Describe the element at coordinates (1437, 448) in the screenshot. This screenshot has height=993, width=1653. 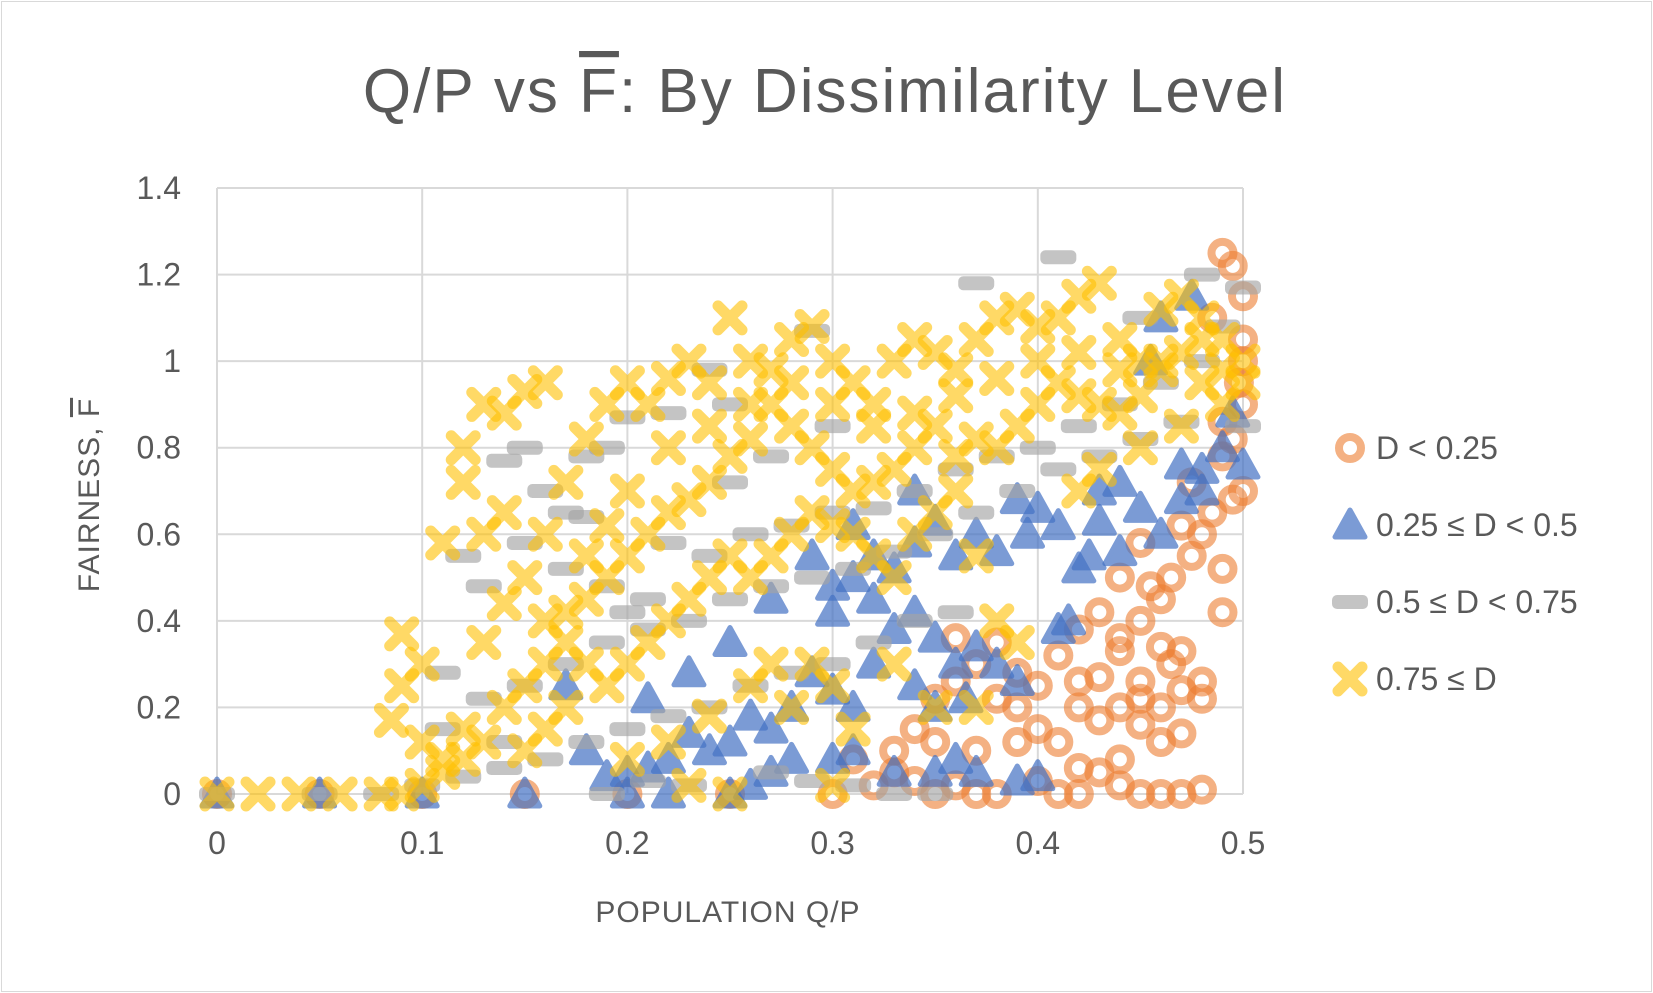
I see `legend-label: D < 0.25` at that location.